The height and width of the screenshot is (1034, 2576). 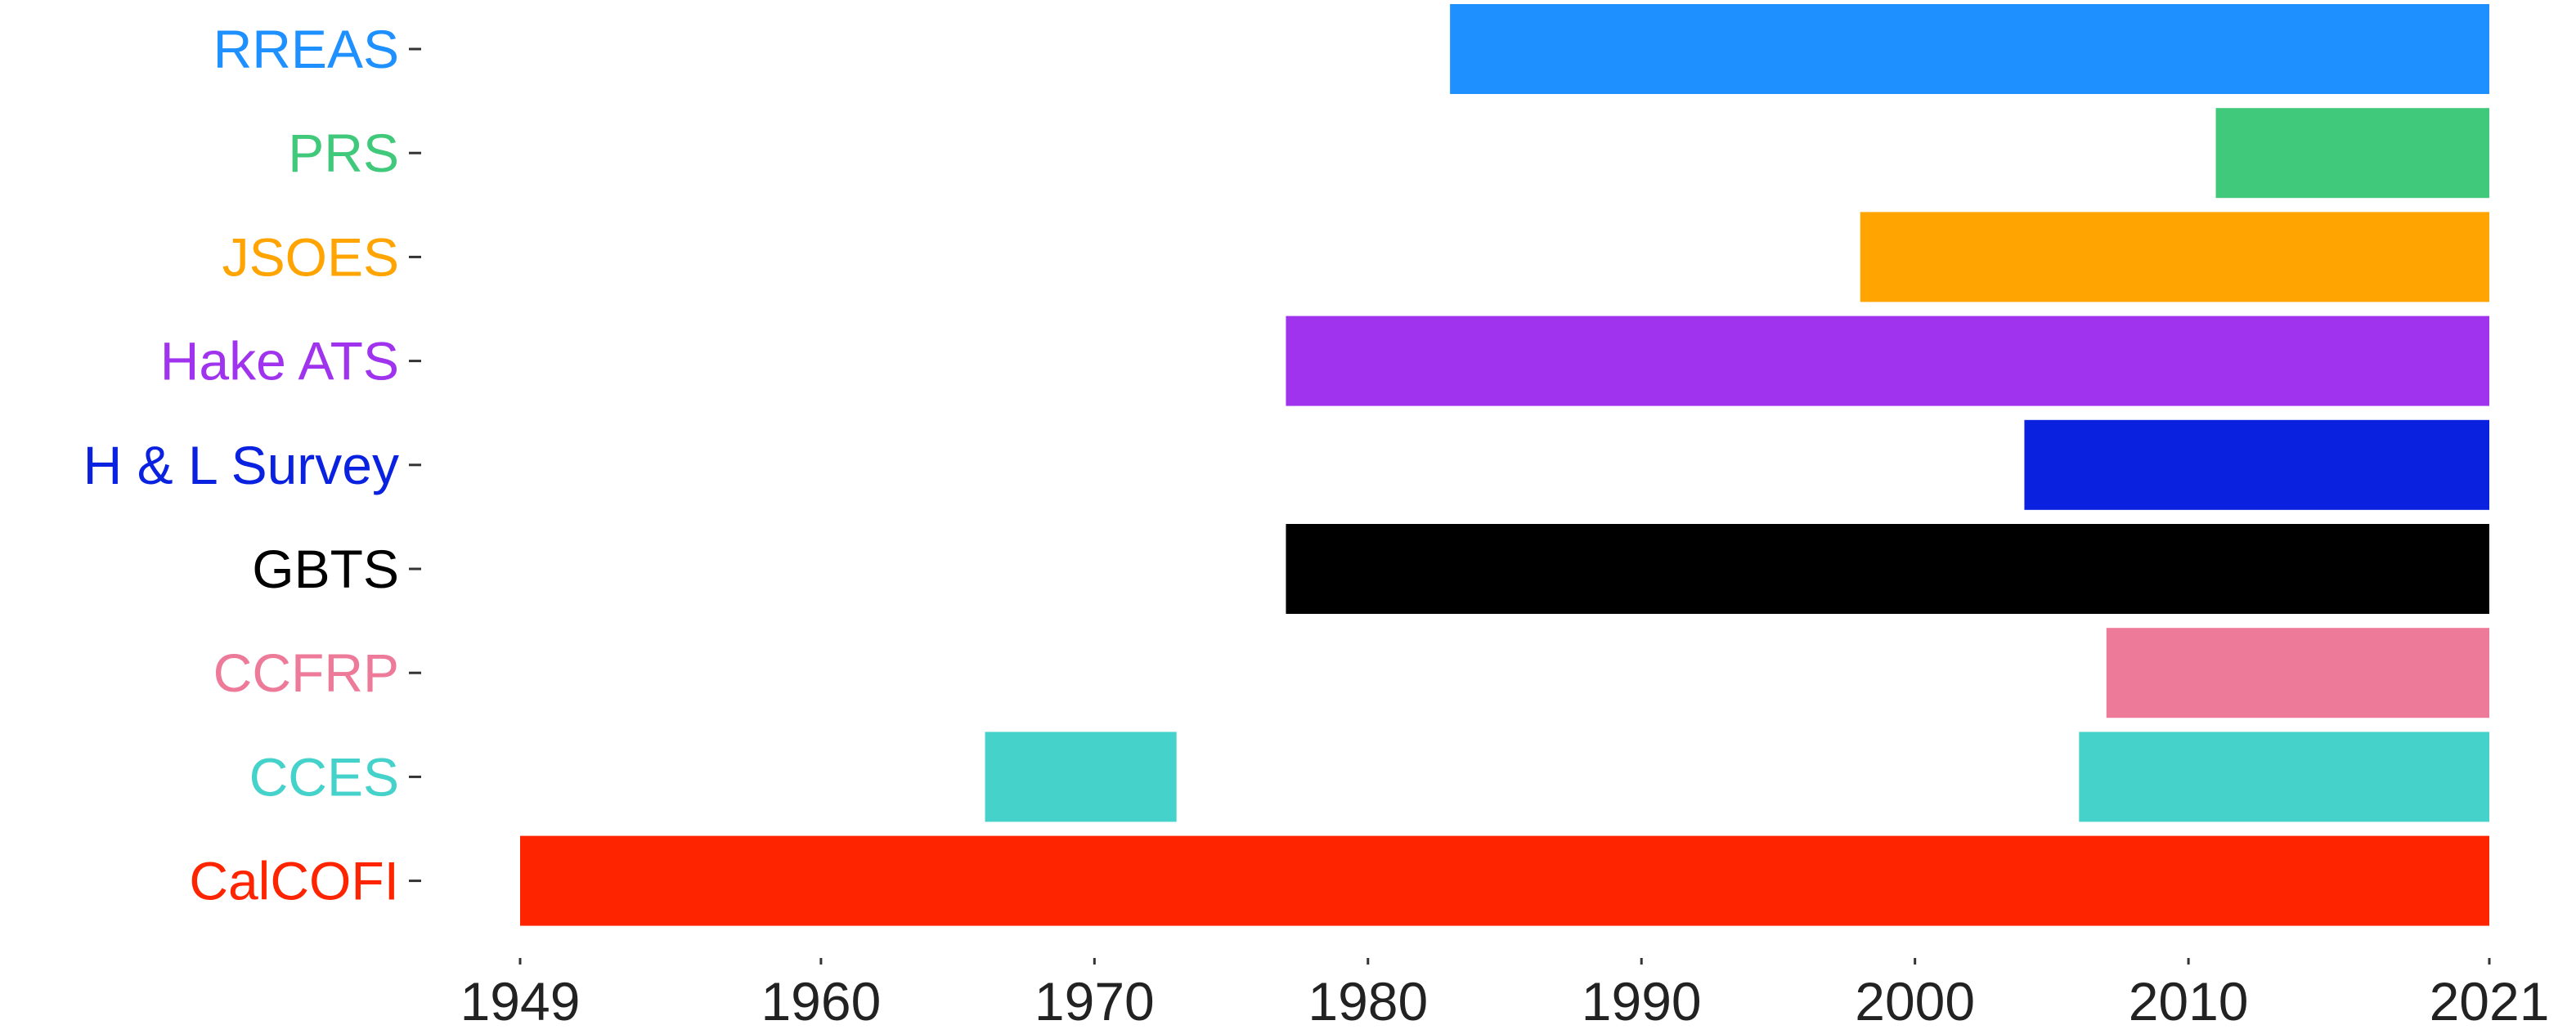 What do you see at coordinates (306, 49) in the screenshot?
I see `category-label-rreas: RREAS` at bounding box center [306, 49].